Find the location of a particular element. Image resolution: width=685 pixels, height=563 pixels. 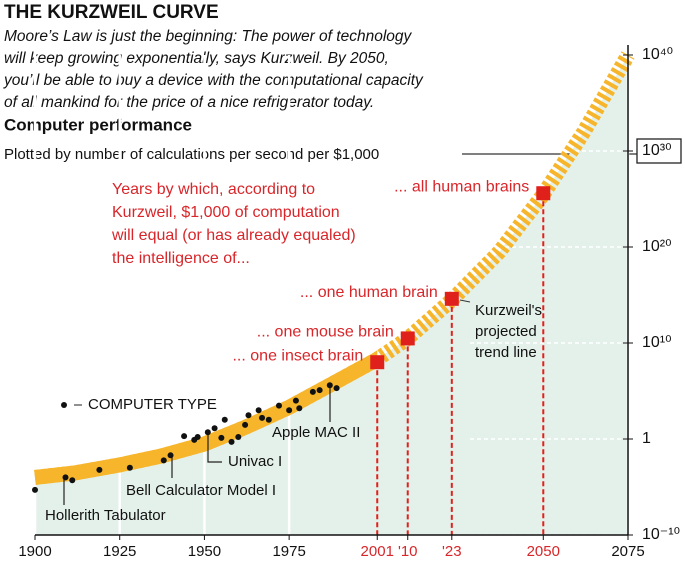

computer-label: Bell Calculator Model I is located at coordinates (201, 490).